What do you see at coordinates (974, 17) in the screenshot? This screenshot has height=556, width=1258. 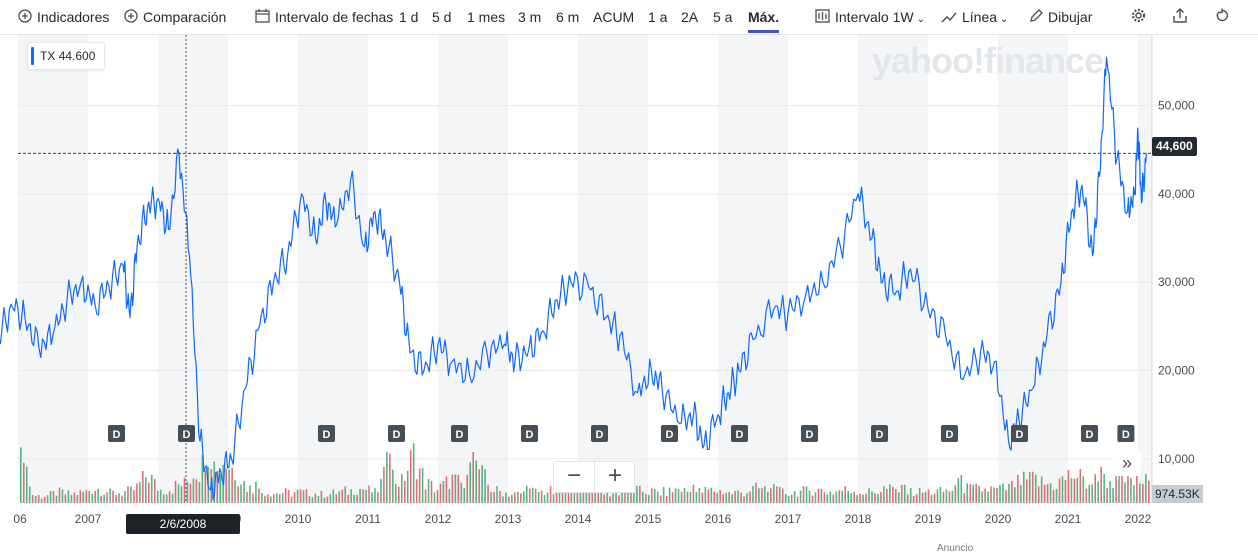 I see `chart-type-button: Línea ⌄` at bounding box center [974, 17].